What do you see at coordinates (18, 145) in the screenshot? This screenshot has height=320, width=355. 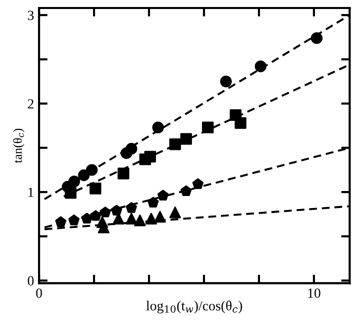 I see `y-axis-title: tan(θ$_{c}$)` at bounding box center [18, 145].